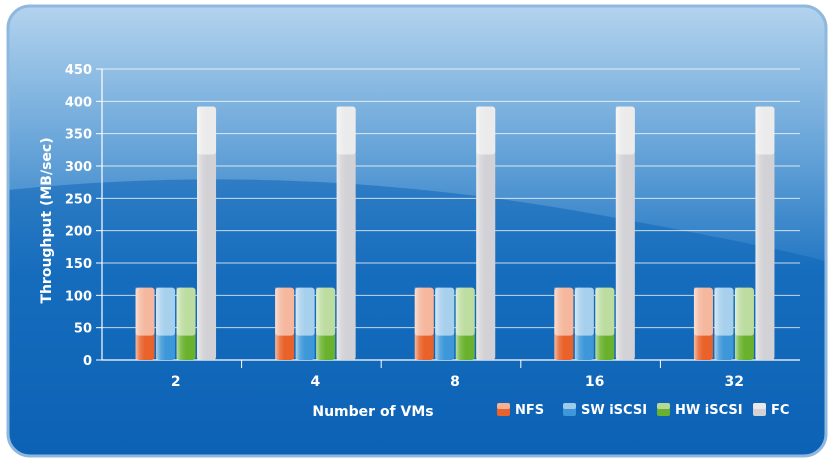 The width and height of the screenshot is (834, 467). I want to click on legend-item-fc: FC, so click(771, 410).